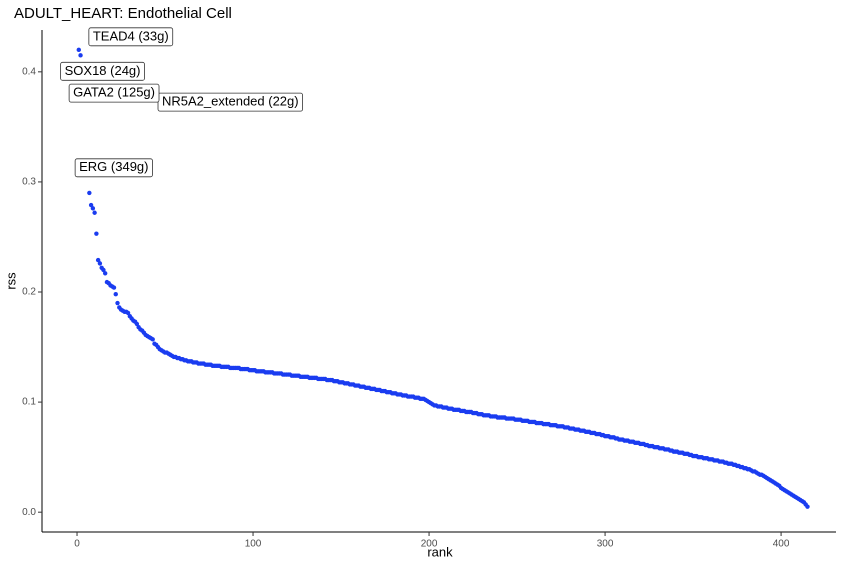 This screenshot has height=573, width=851. What do you see at coordinates (29, 292) in the screenshot?
I see `y-tick-label: 0.2` at bounding box center [29, 292].